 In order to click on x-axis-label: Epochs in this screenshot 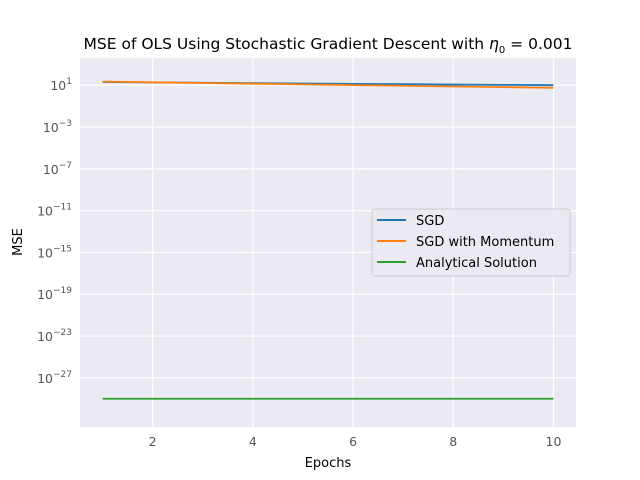, I will do `click(328, 463)`.